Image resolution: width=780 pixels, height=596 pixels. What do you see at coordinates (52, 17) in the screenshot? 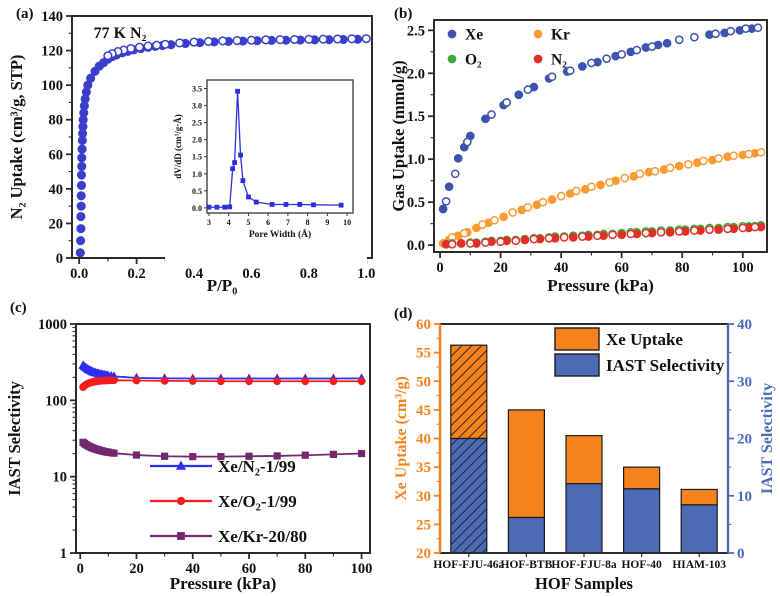
I see `svg-text: 140` at bounding box center [52, 17].